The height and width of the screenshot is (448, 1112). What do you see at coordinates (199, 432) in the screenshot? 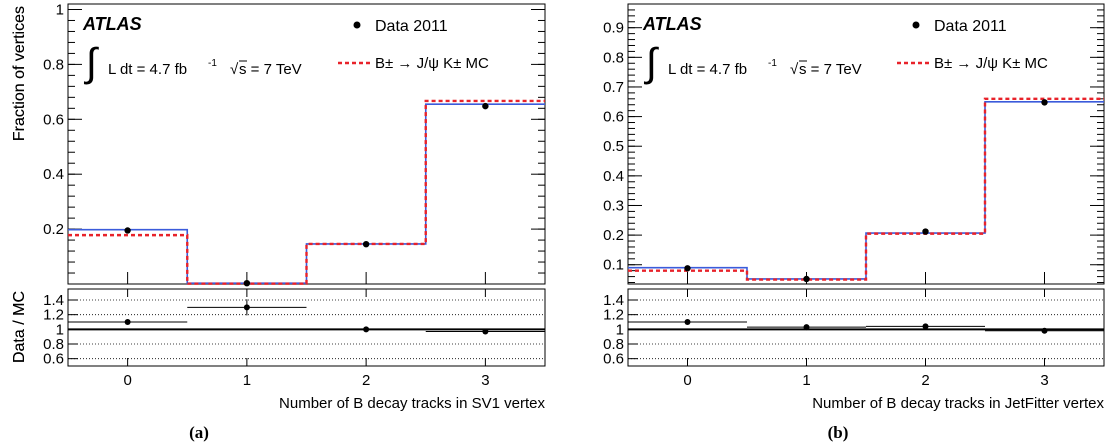
I see `panel-caption: (a)` at bounding box center [199, 432].